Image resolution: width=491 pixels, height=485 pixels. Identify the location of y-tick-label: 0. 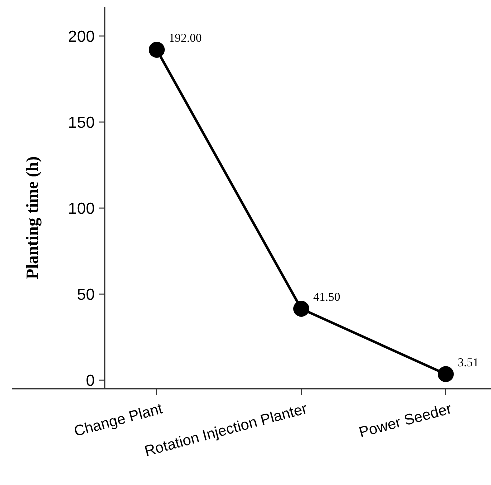
(91, 381).